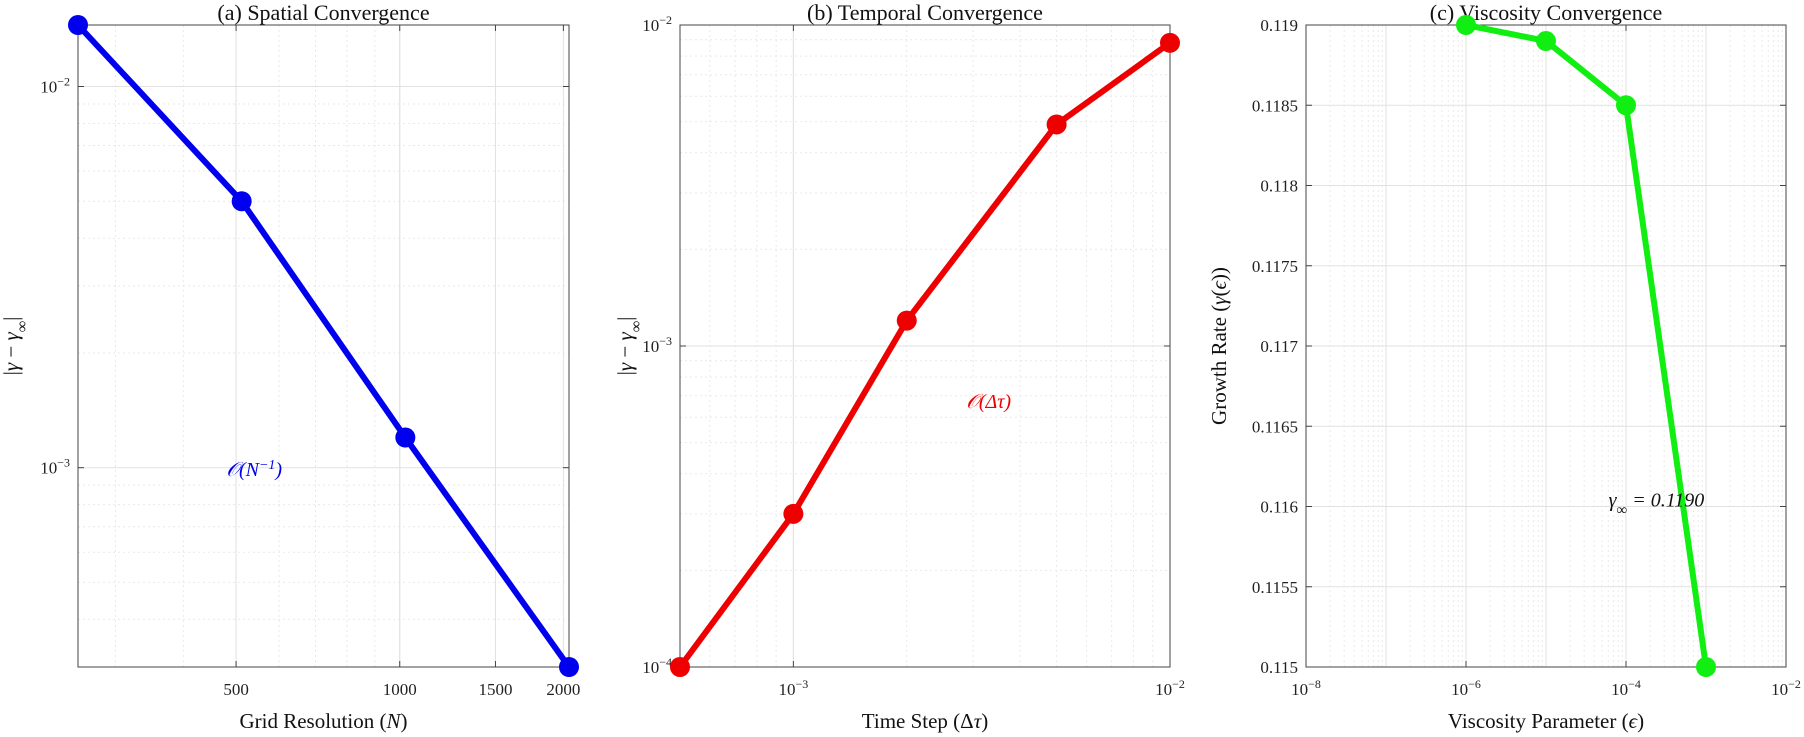  What do you see at coordinates (1626, 688) in the screenshot?
I see `x-tick-label: 10⁻⁴` at bounding box center [1626, 688].